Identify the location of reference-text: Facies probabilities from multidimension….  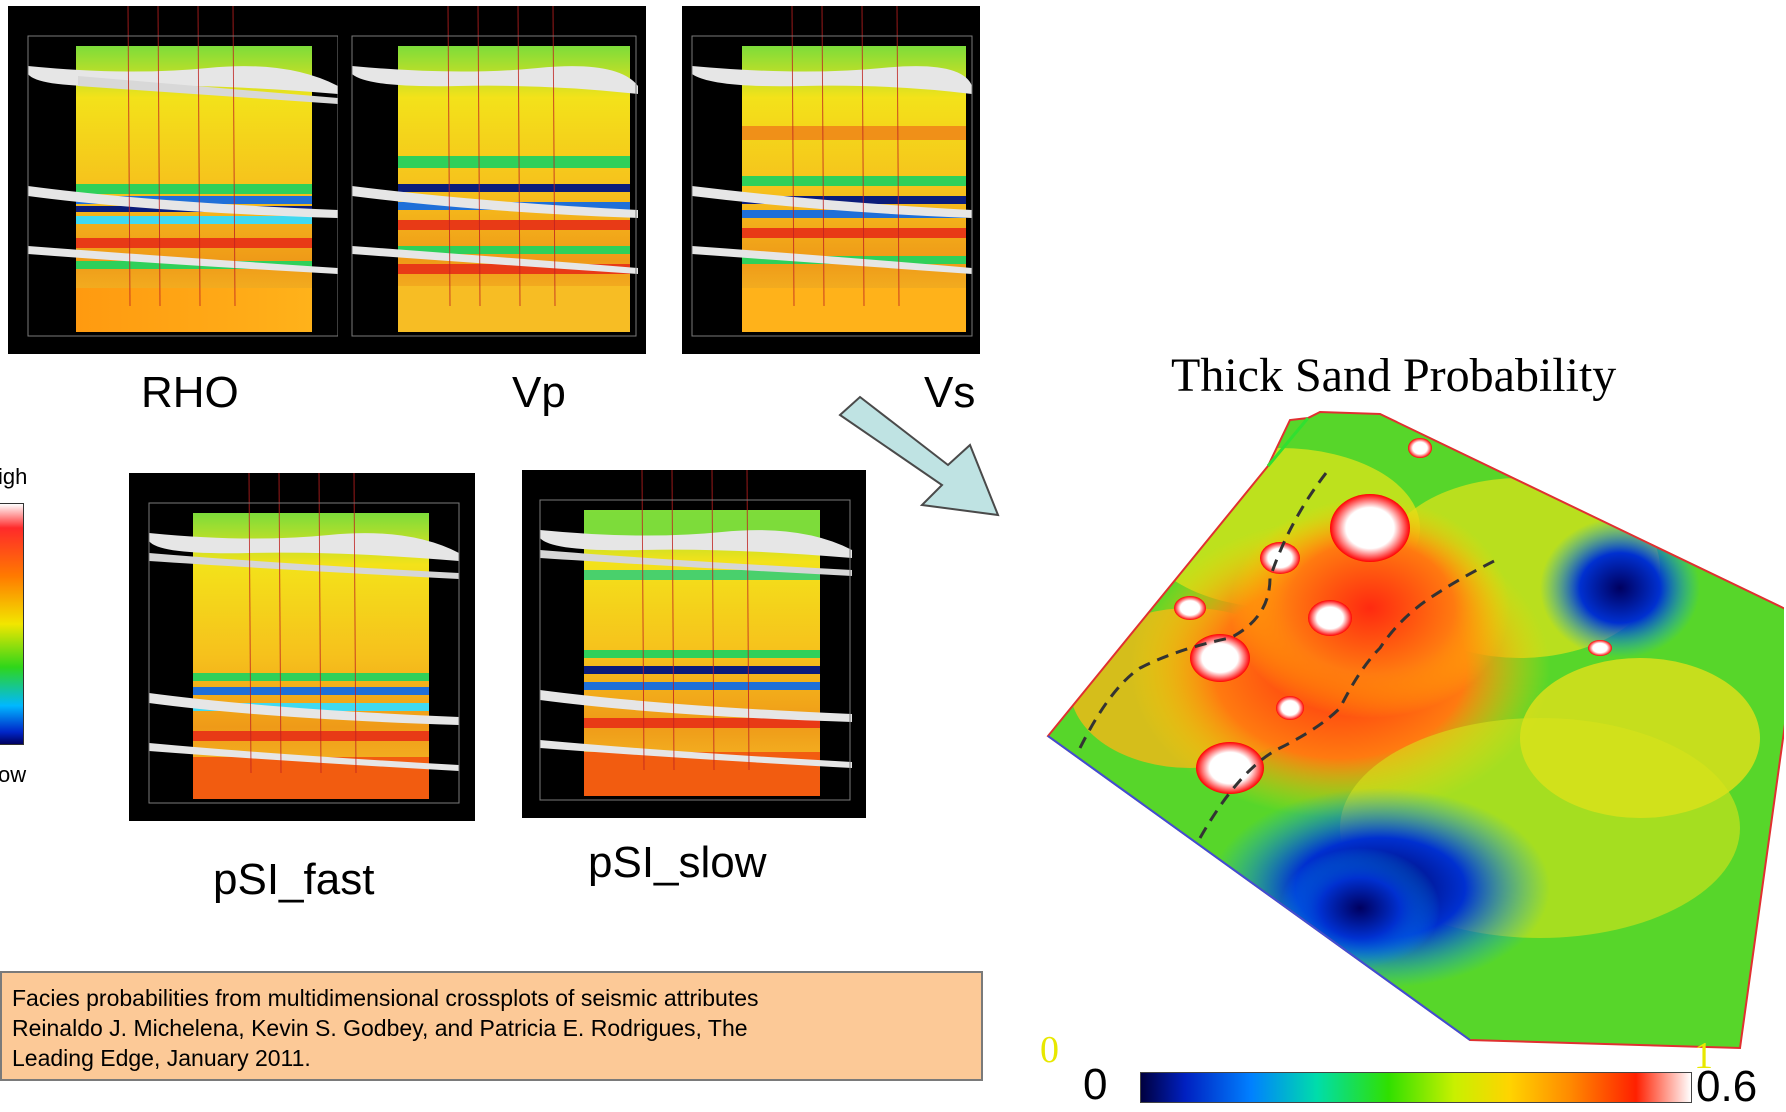
(492, 1028).